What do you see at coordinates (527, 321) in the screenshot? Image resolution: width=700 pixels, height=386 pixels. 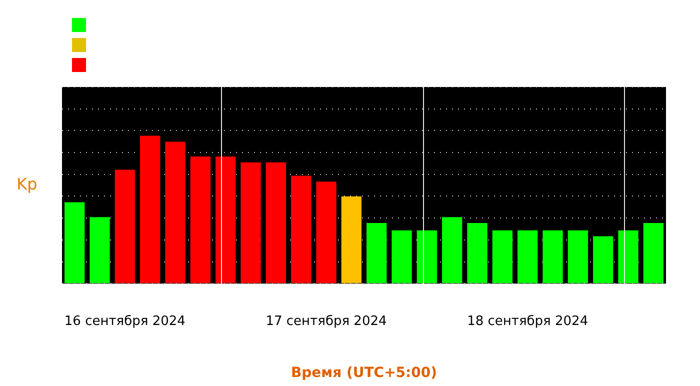 I see `x-tick-label: 18 сентября 2024` at bounding box center [527, 321].